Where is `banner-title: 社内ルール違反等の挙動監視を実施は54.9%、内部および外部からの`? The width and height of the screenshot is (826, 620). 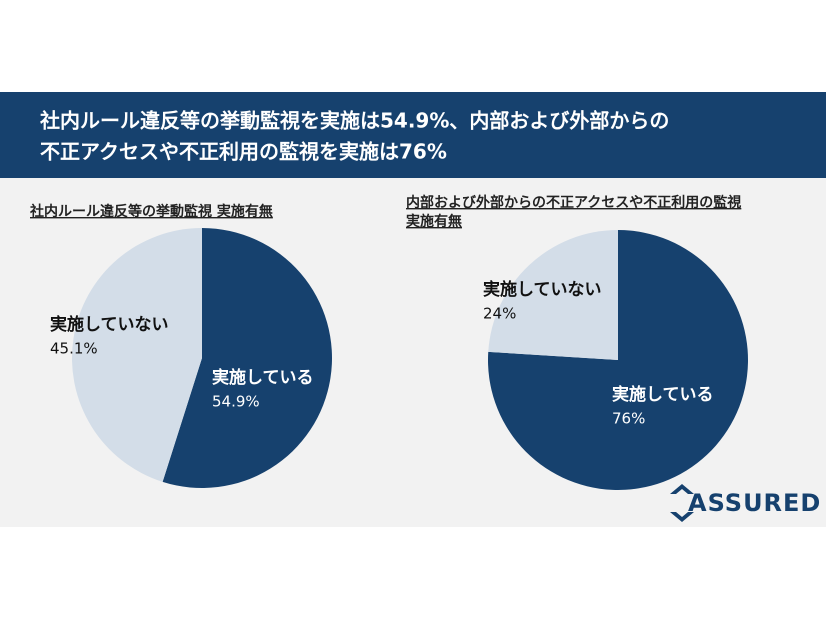
banner-title: 社内ルール違反等の挙動監視を実施は54.9%、内部および外部からの is located at coordinates (354, 121).